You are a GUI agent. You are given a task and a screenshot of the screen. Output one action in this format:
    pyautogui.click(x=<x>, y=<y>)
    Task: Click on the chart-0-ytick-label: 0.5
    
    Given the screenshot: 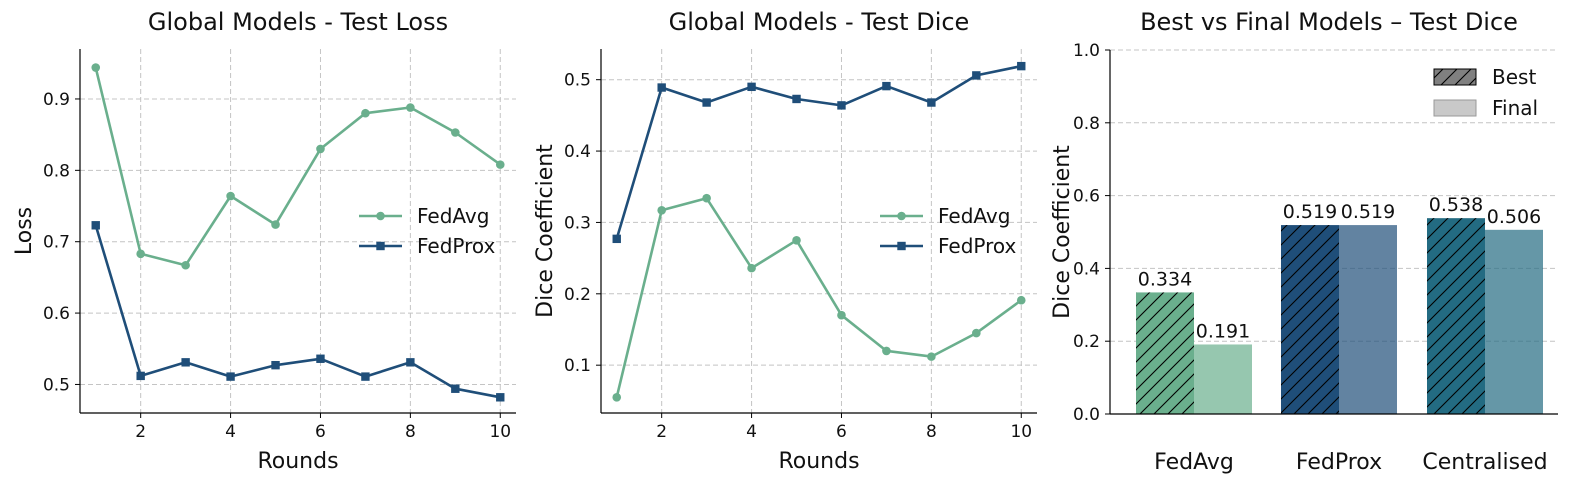 What is the action you would take?
    pyautogui.click(x=56, y=385)
    